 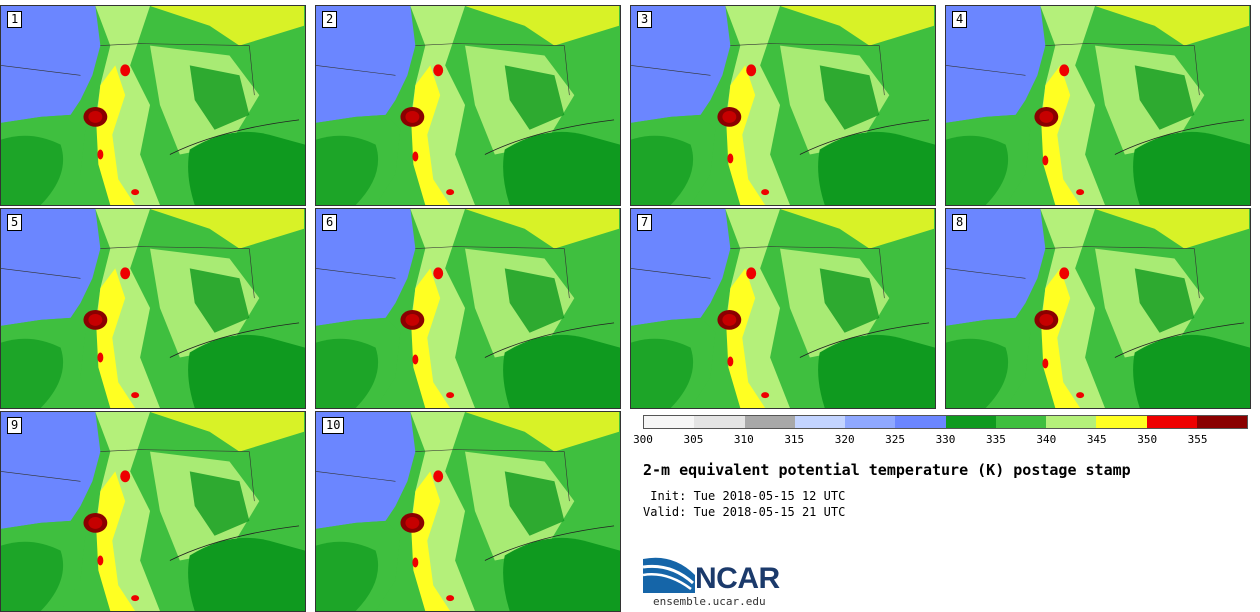 I want to click on colorbar-tick-label: 340, so click(x=1046, y=439).